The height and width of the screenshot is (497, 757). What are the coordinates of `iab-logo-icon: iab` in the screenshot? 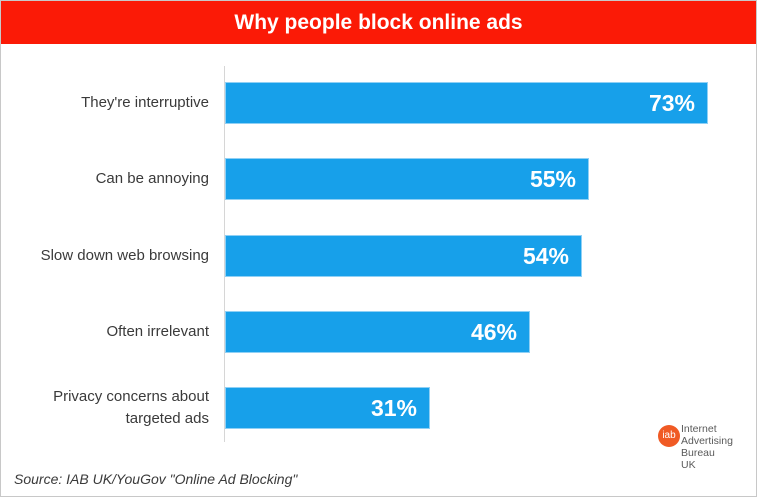 It's located at (669, 436).